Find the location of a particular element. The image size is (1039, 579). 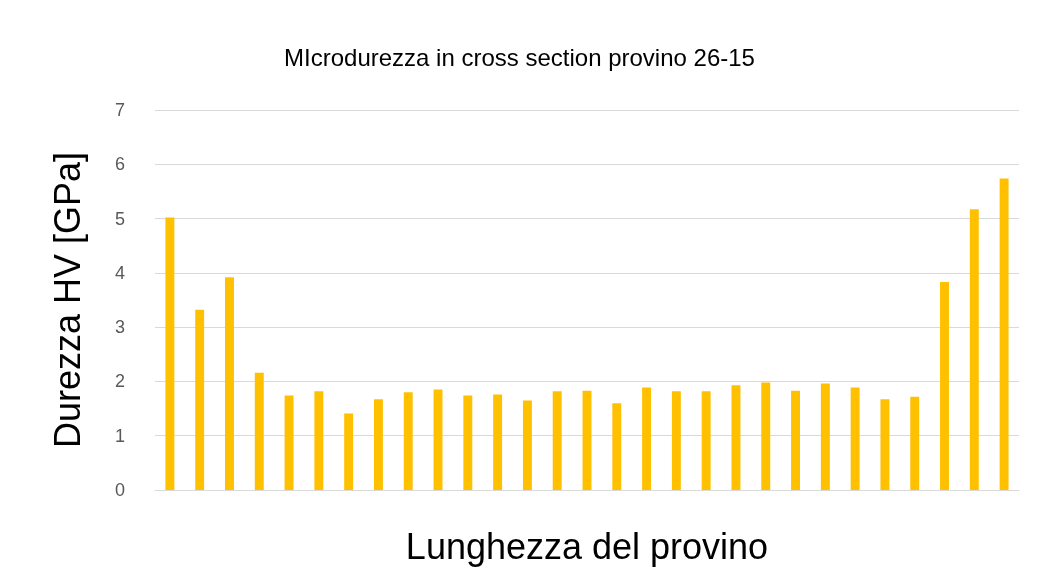

y-tick-label: 0 is located at coordinates (119, 490).